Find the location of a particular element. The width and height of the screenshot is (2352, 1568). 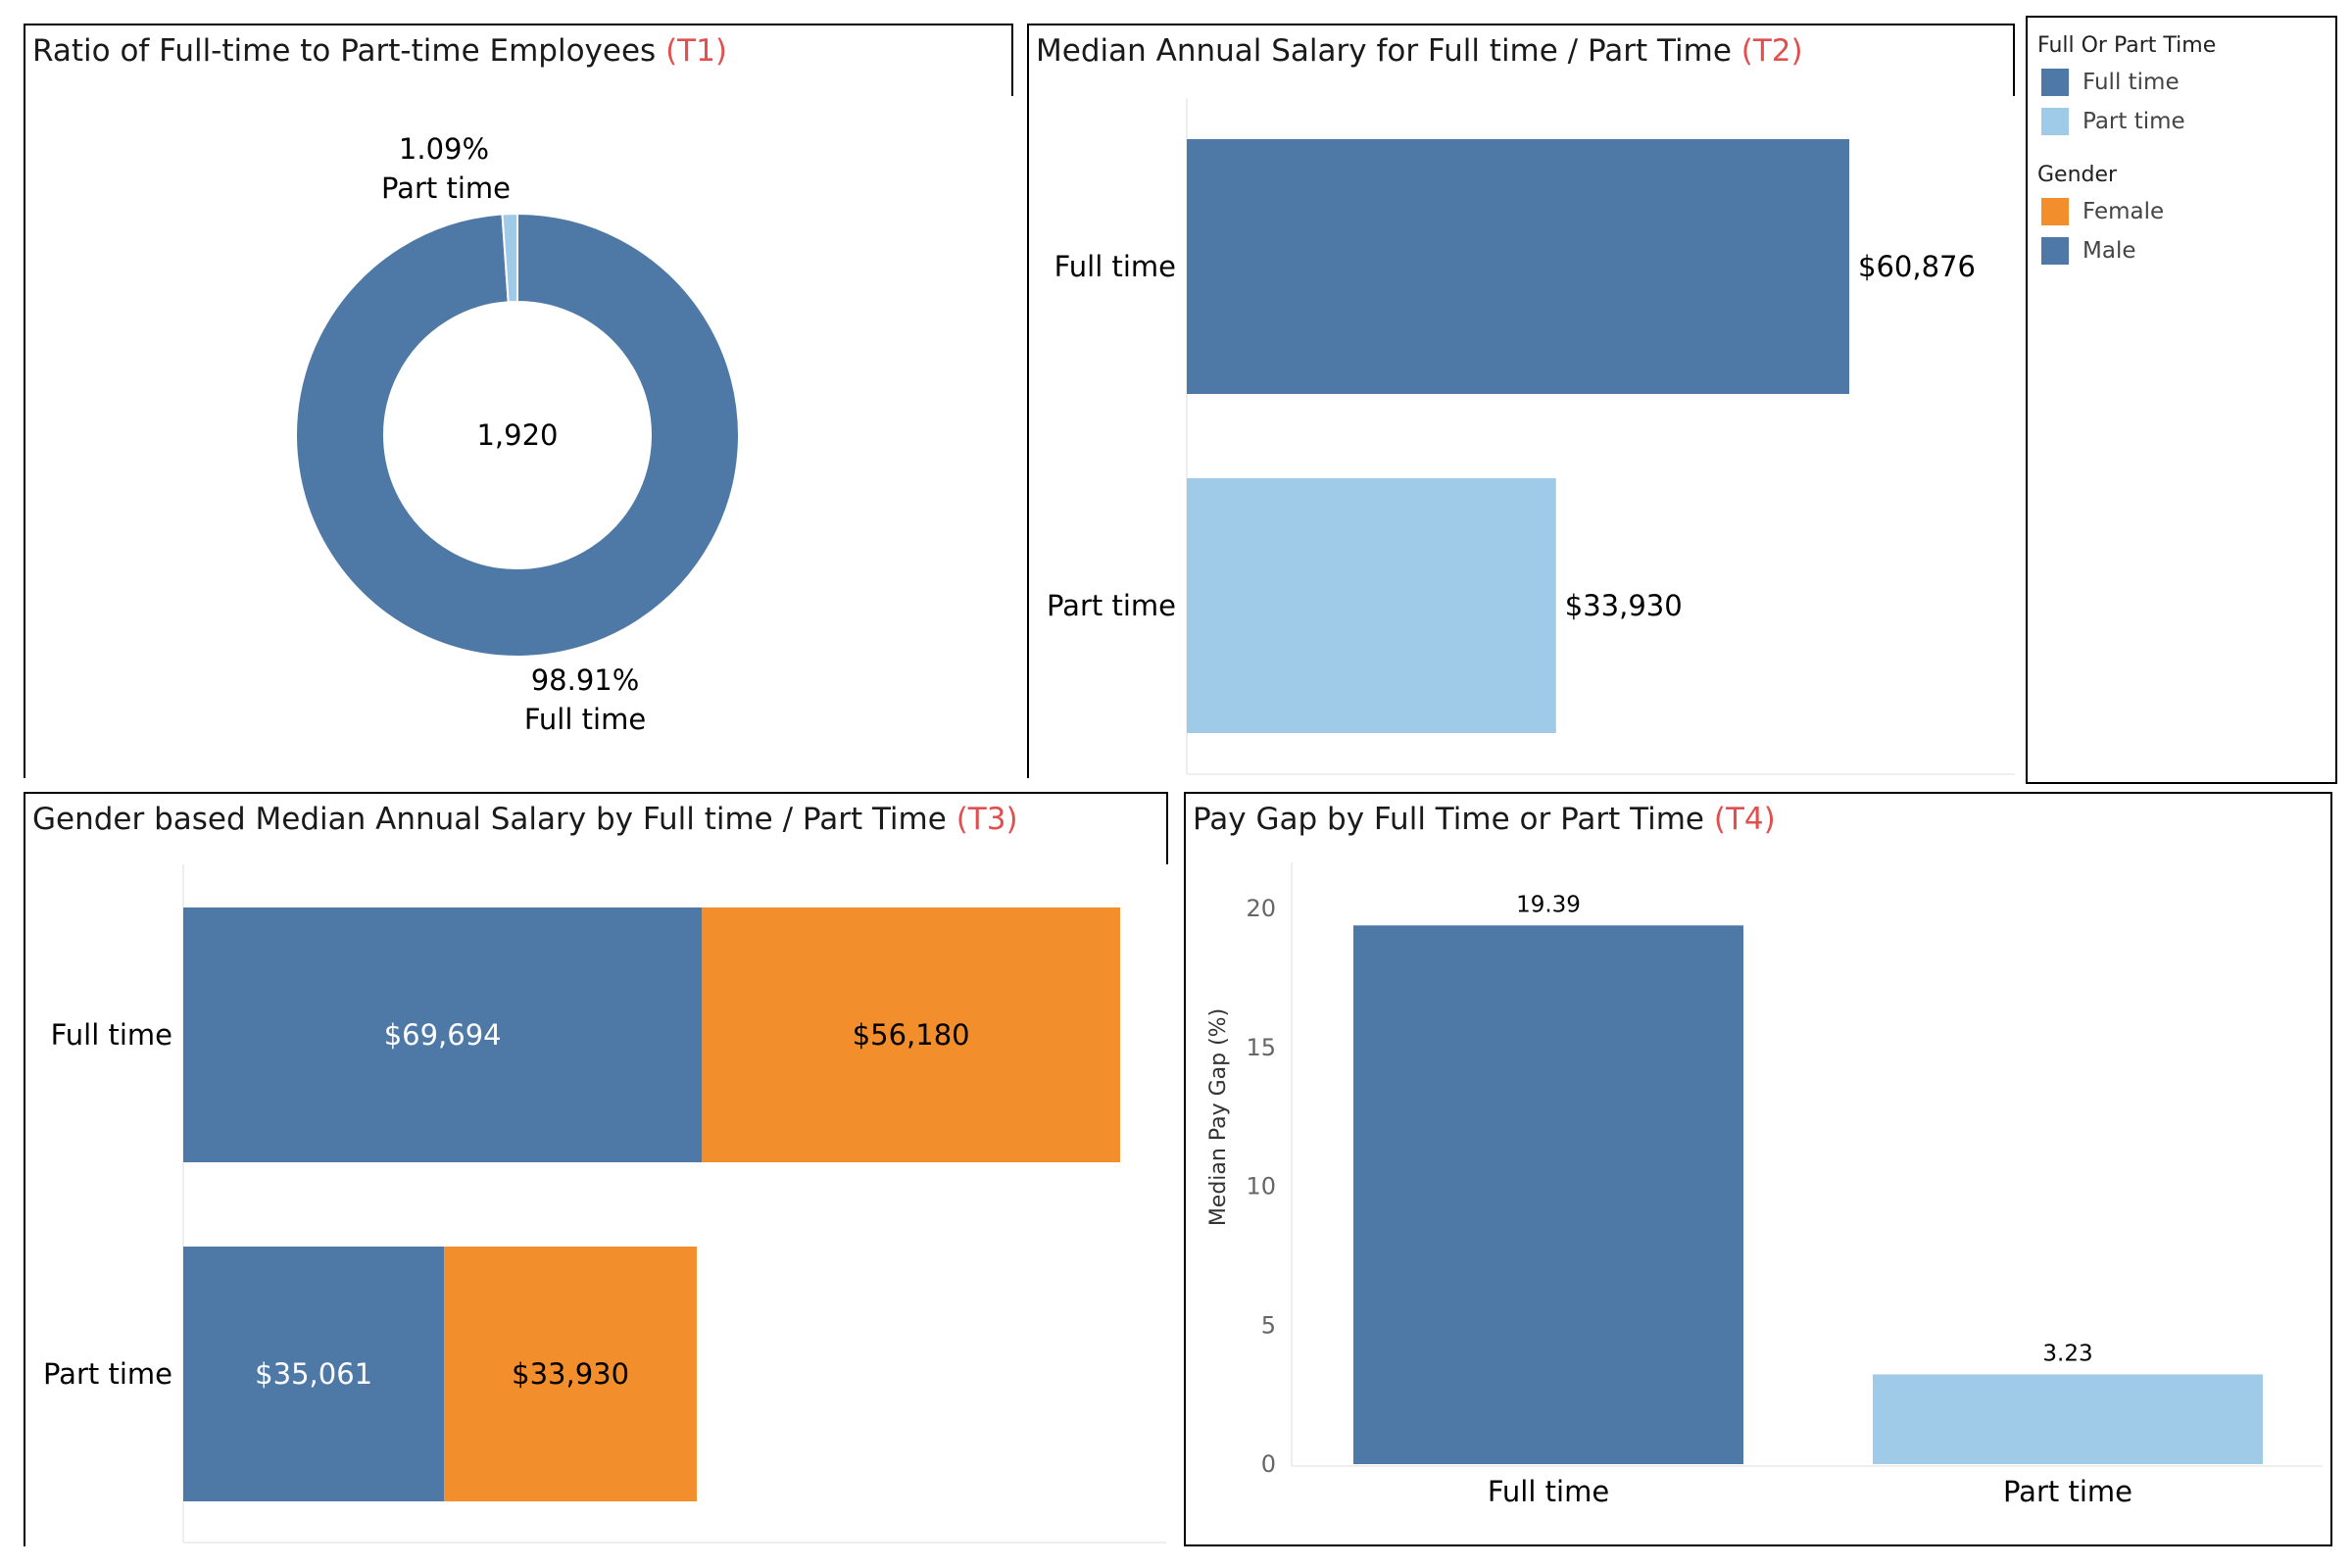

legend-title-employment: Full Or Part Time is located at coordinates (2127, 45).